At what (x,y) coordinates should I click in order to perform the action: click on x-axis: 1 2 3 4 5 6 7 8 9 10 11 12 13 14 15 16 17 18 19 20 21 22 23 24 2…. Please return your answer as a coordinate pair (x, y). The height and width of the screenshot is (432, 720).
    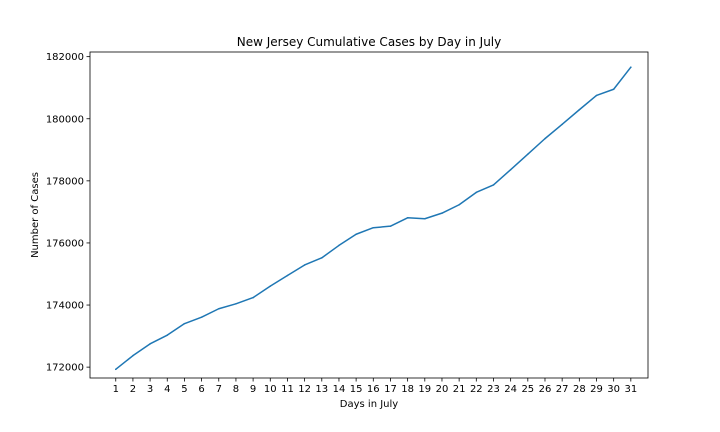
    Looking at the image, I should click on (375, 386).